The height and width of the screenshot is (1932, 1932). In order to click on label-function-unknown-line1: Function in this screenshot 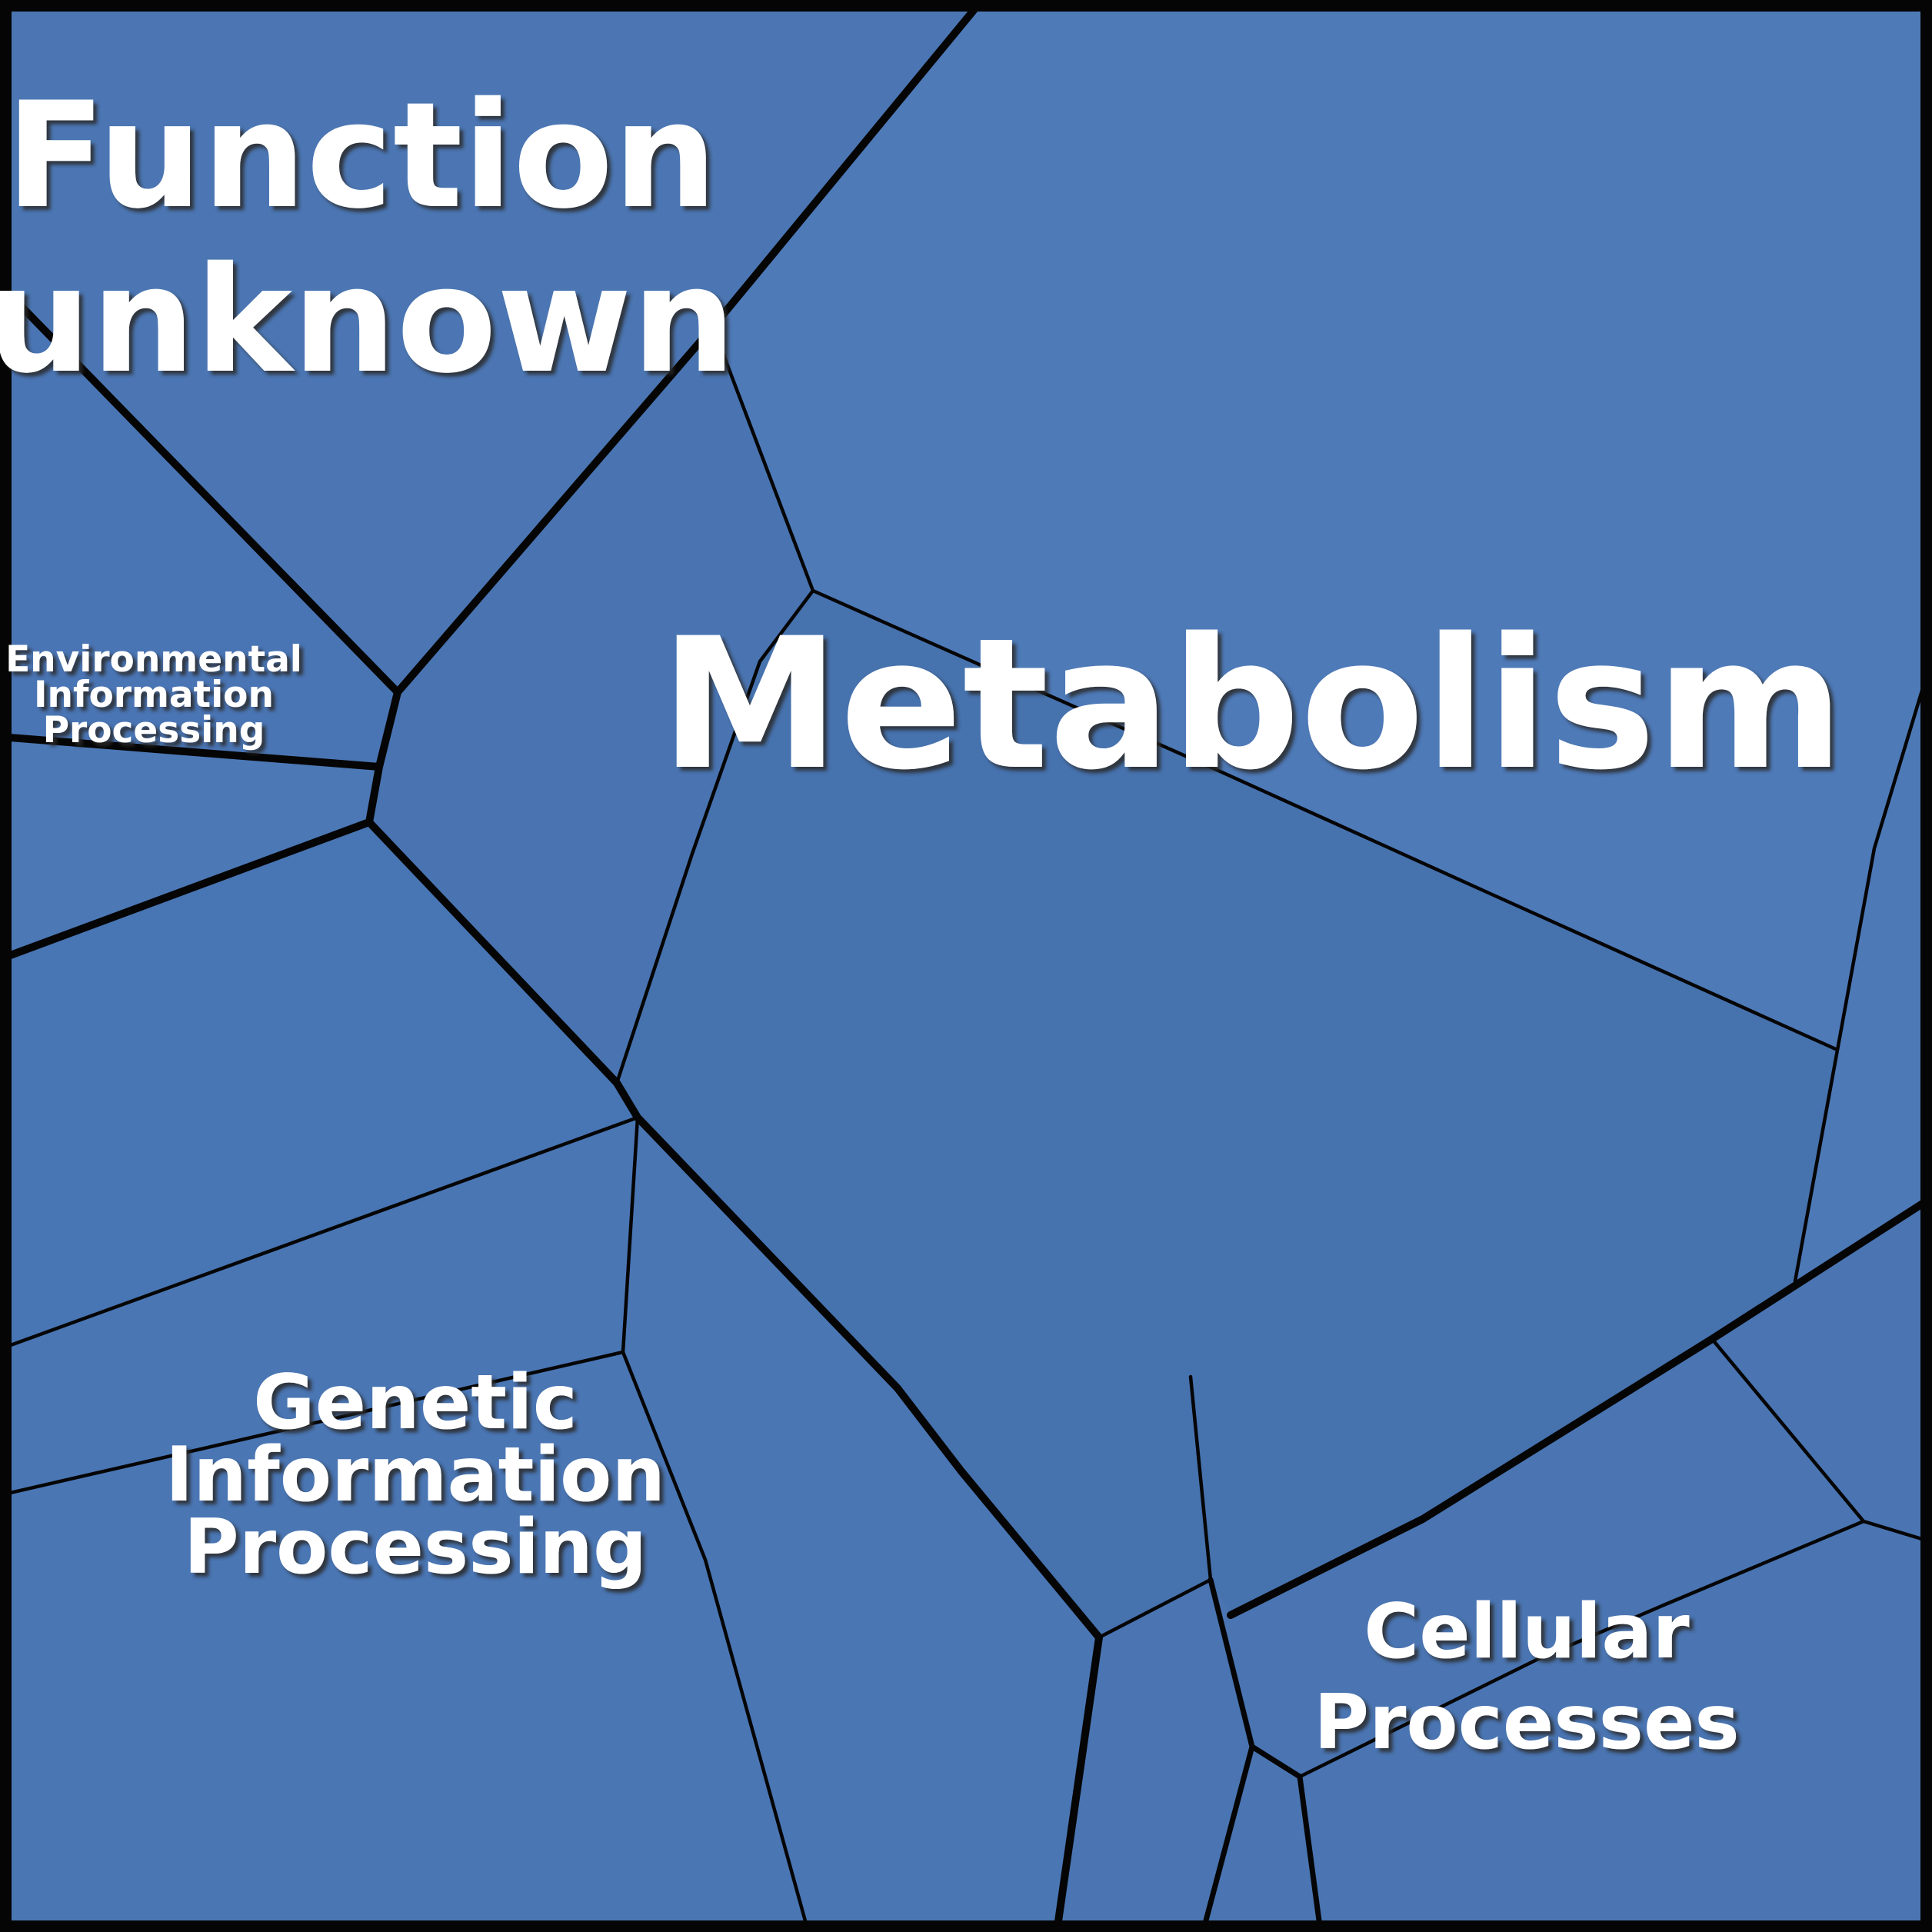, I will do `click(361, 156)`.